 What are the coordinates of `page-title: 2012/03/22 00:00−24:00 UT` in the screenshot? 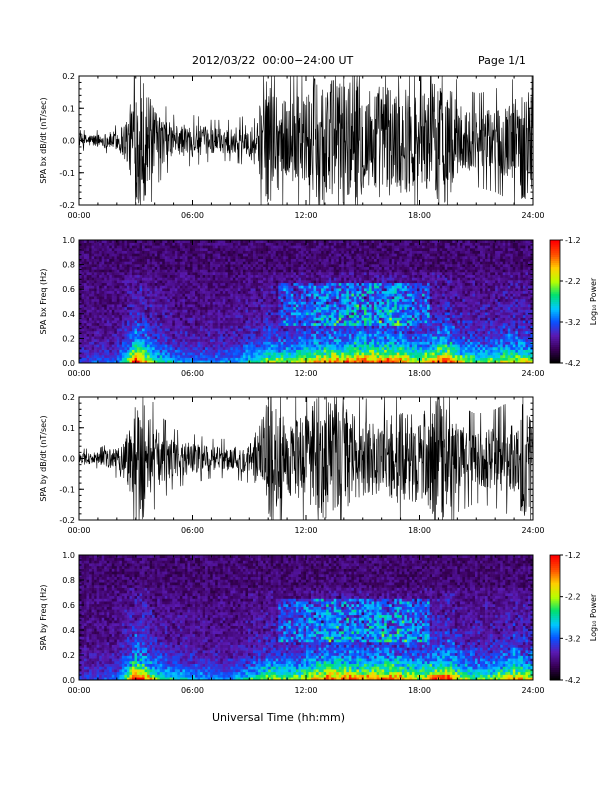 It's located at (273, 60).